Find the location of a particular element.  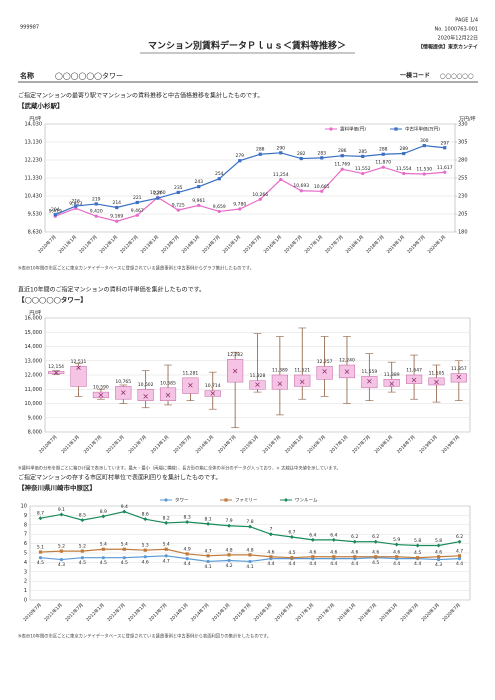

page-no: PAGE 1/4 is located at coordinates (466, 21).